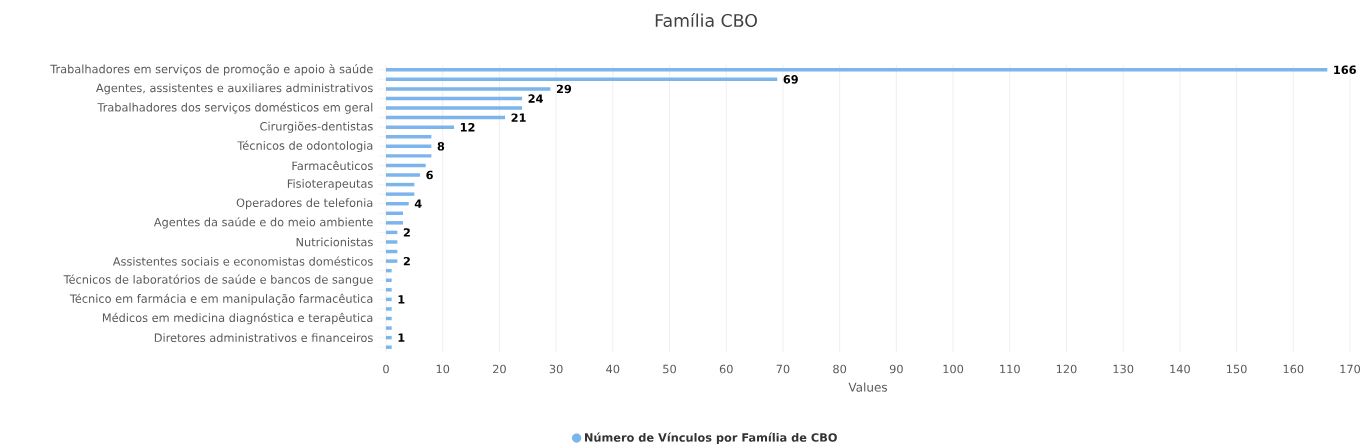 This screenshot has height=448, width=1364. What do you see at coordinates (1237, 369) in the screenshot?
I see `x-tick-label: 150` at bounding box center [1237, 369].